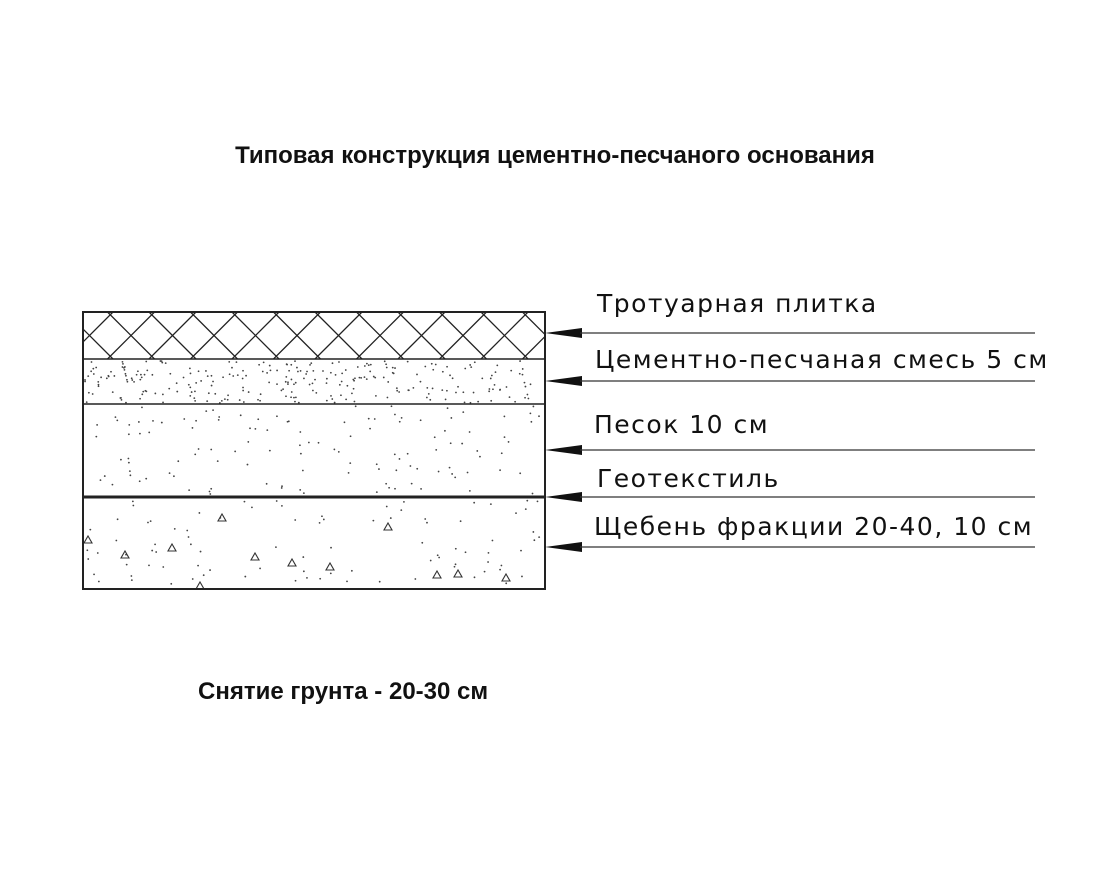 Image resolution: width=1110 pixels, height=879 pixels. I want to click on gravel-dots, so click(313, 542).